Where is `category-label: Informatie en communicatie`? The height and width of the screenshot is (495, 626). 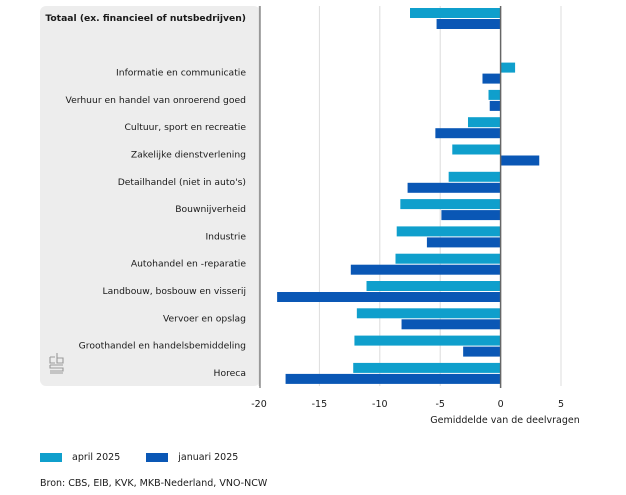
category-label: Informatie en communicatie is located at coordinates (181, 73).